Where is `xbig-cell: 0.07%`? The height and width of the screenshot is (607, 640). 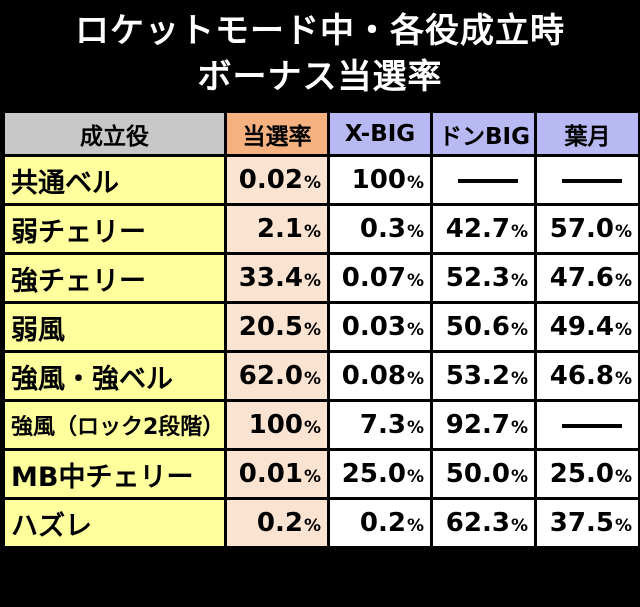
xbig-cell: 0.07% is located at coordinates (380, 278).